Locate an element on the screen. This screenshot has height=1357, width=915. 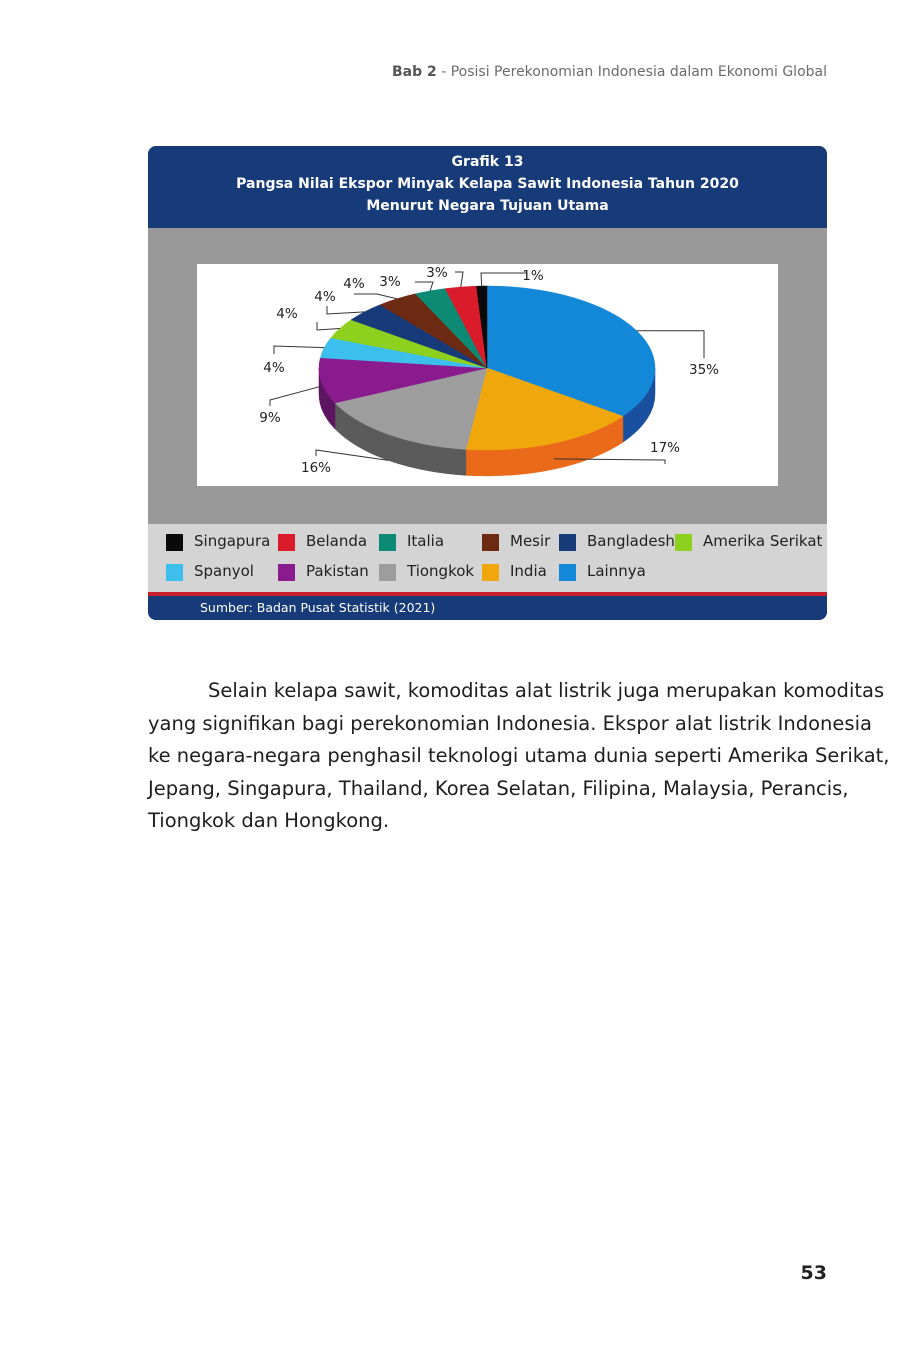
slice-label: 16% is located at coordinates (316, 468).